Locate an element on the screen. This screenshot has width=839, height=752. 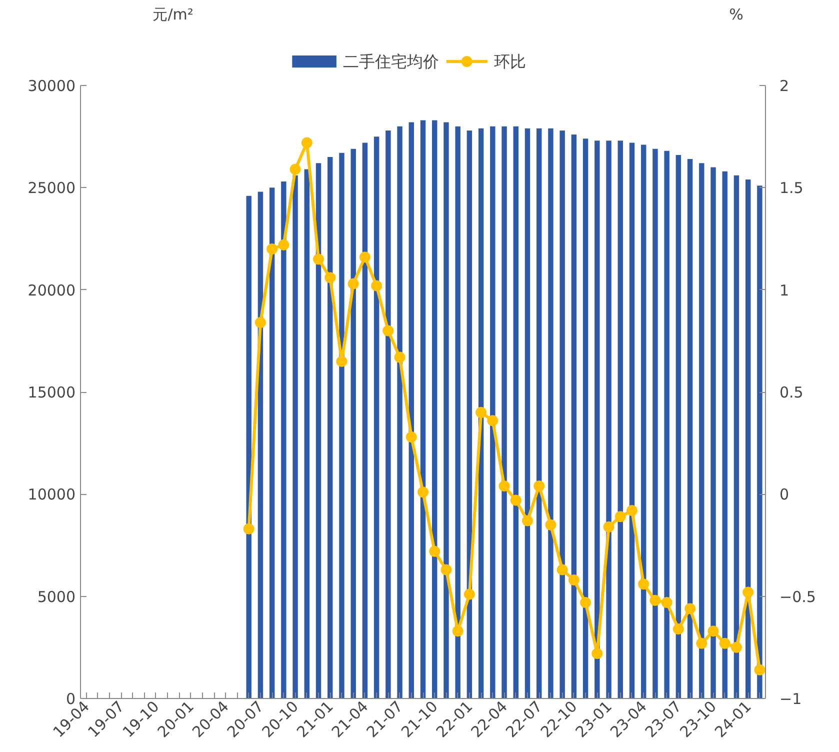
y2-tick-label: 2 is located at coordinates (785, 86).